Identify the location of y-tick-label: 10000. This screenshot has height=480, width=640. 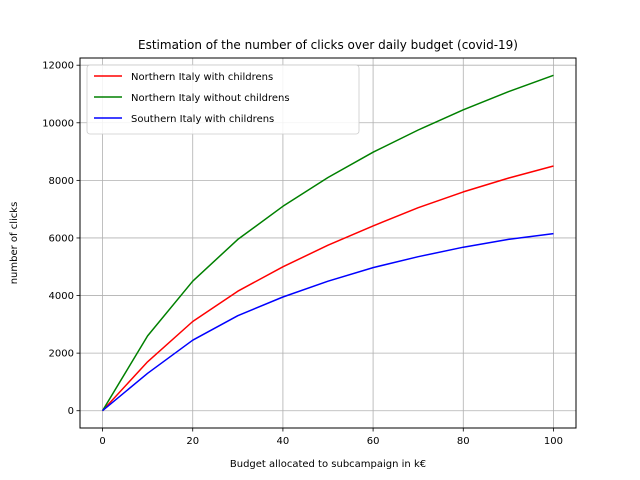
(58, 123).